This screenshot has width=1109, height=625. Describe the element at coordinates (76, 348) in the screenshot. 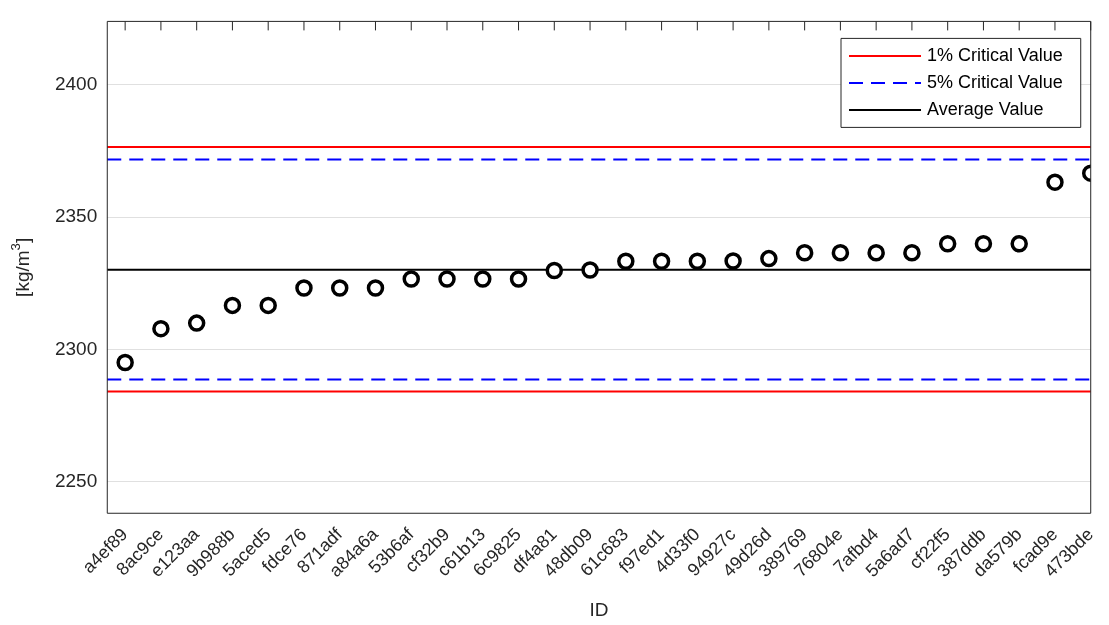

I see `y-tick-label: 2300` at that location.